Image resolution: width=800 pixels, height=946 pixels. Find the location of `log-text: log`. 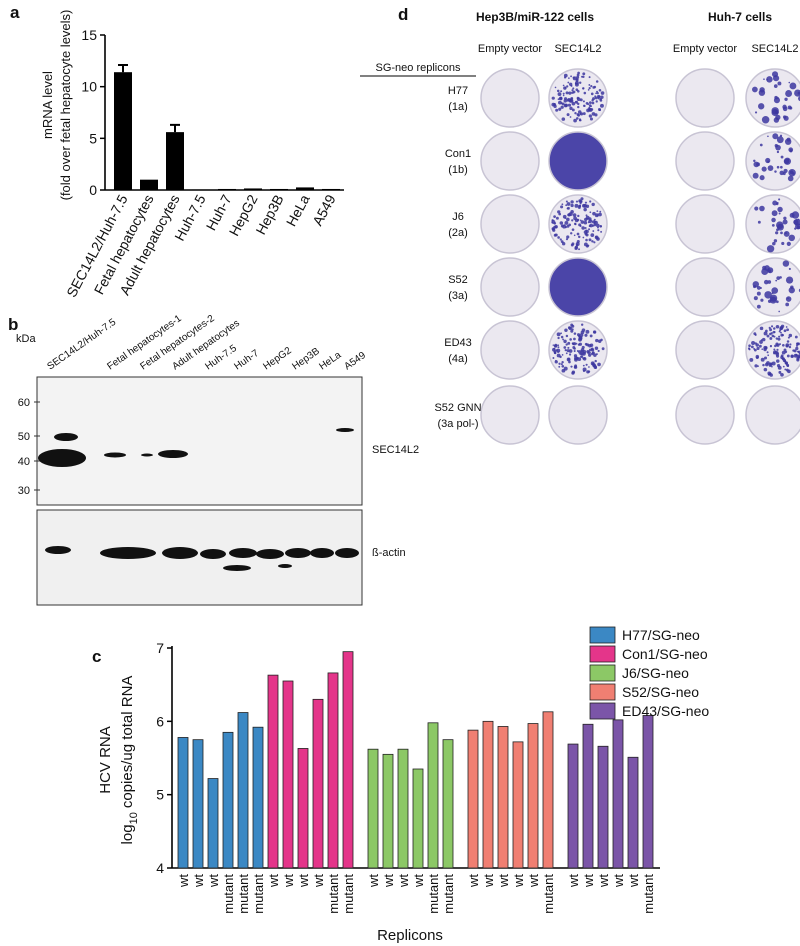

log-text: log is located at coordinates (127, 834).